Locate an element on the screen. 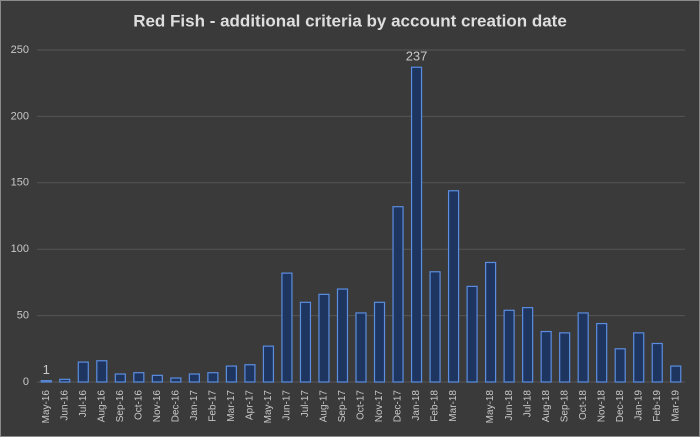  x-tick-label: Apr-17 is located at coordinates (250, 405).